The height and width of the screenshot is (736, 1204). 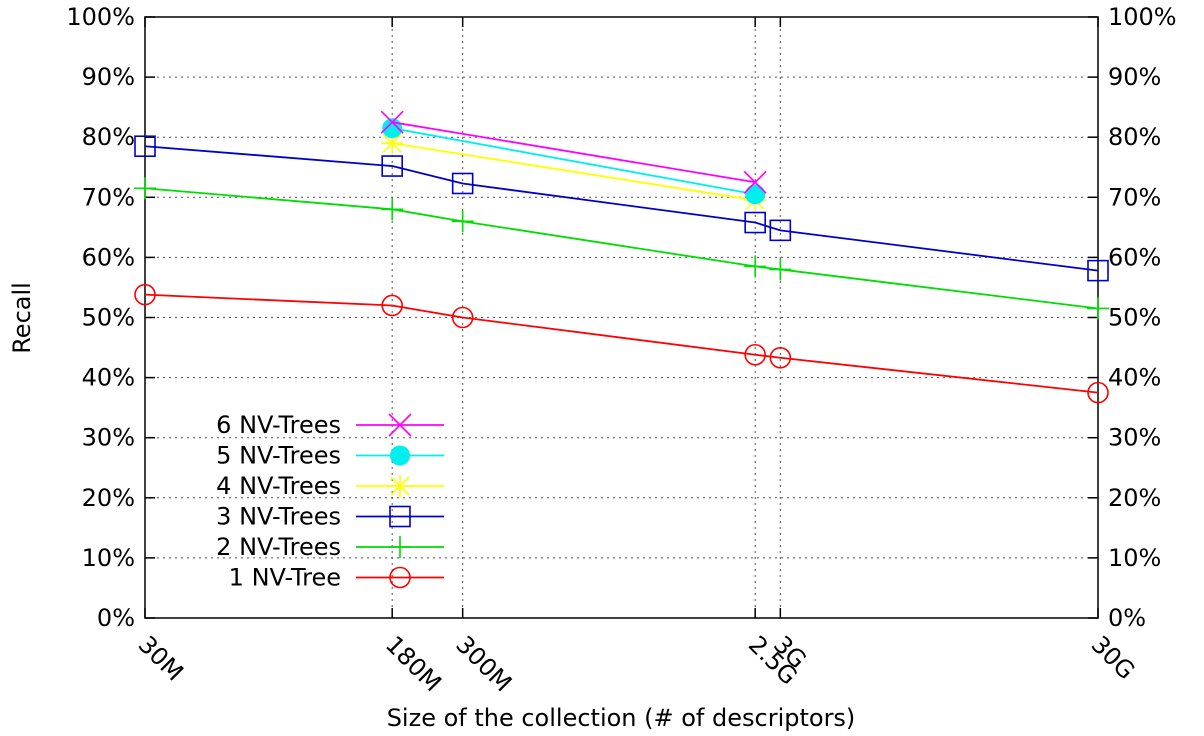 I want to click on y-axis-left: 0% 10% 20% 30% 40% 50% 60% 70% 80% 90% 100%, so click(x=110, y=317).